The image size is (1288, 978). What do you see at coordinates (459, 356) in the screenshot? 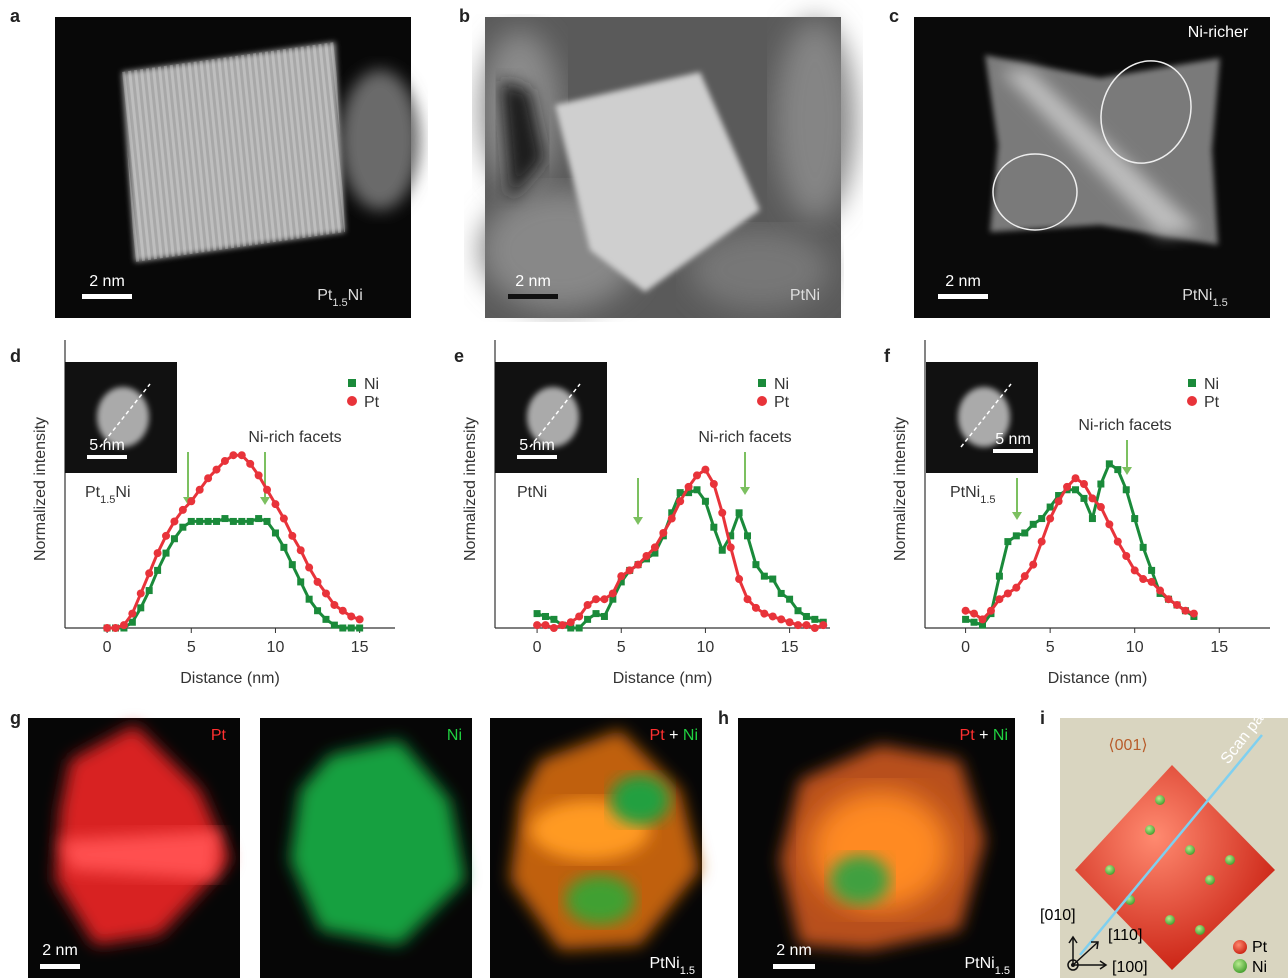
I see `panel-letter: e` at bounding box center [459, 356].